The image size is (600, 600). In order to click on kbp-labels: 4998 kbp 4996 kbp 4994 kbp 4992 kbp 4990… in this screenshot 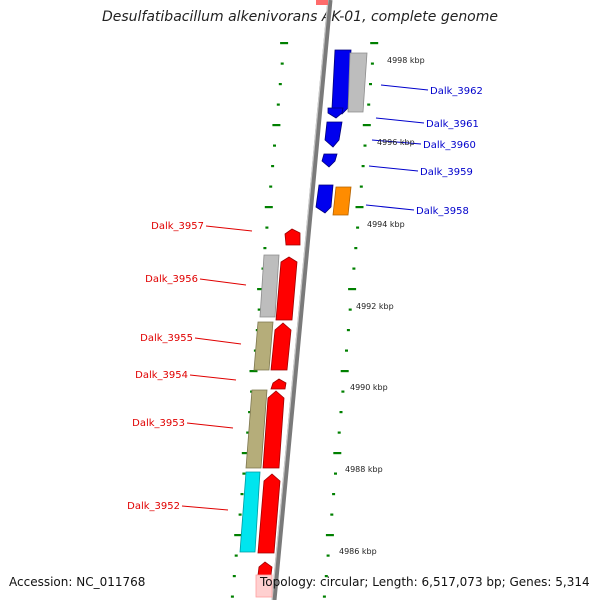, I will do `click(382, 306)`.